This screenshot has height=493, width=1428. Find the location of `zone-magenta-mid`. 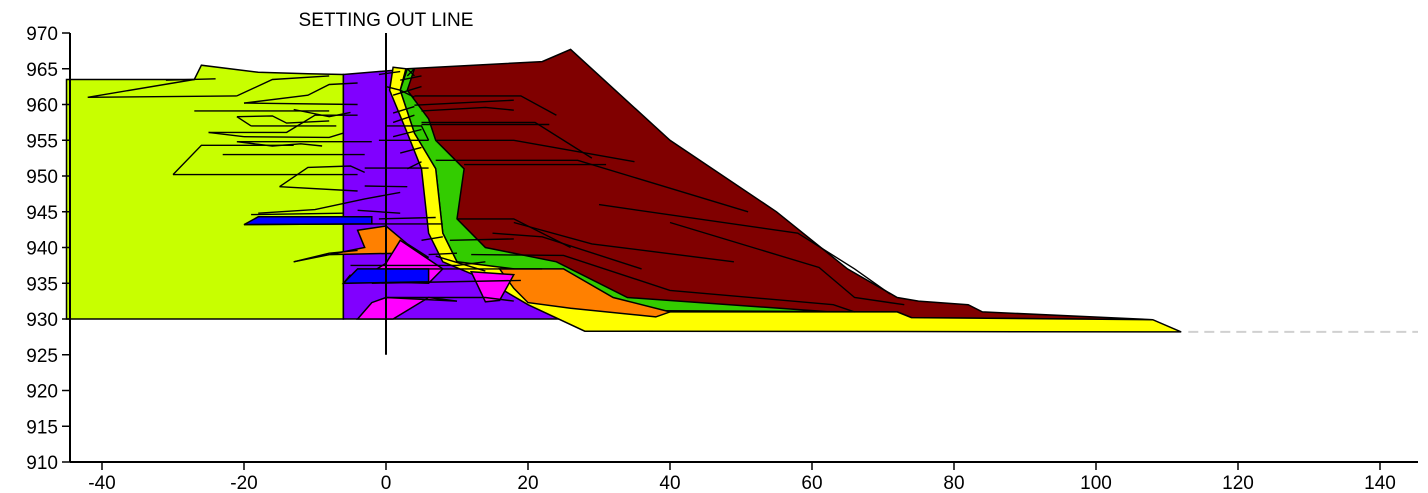

zone-magenta-mid is located at coordinates (492, 286).